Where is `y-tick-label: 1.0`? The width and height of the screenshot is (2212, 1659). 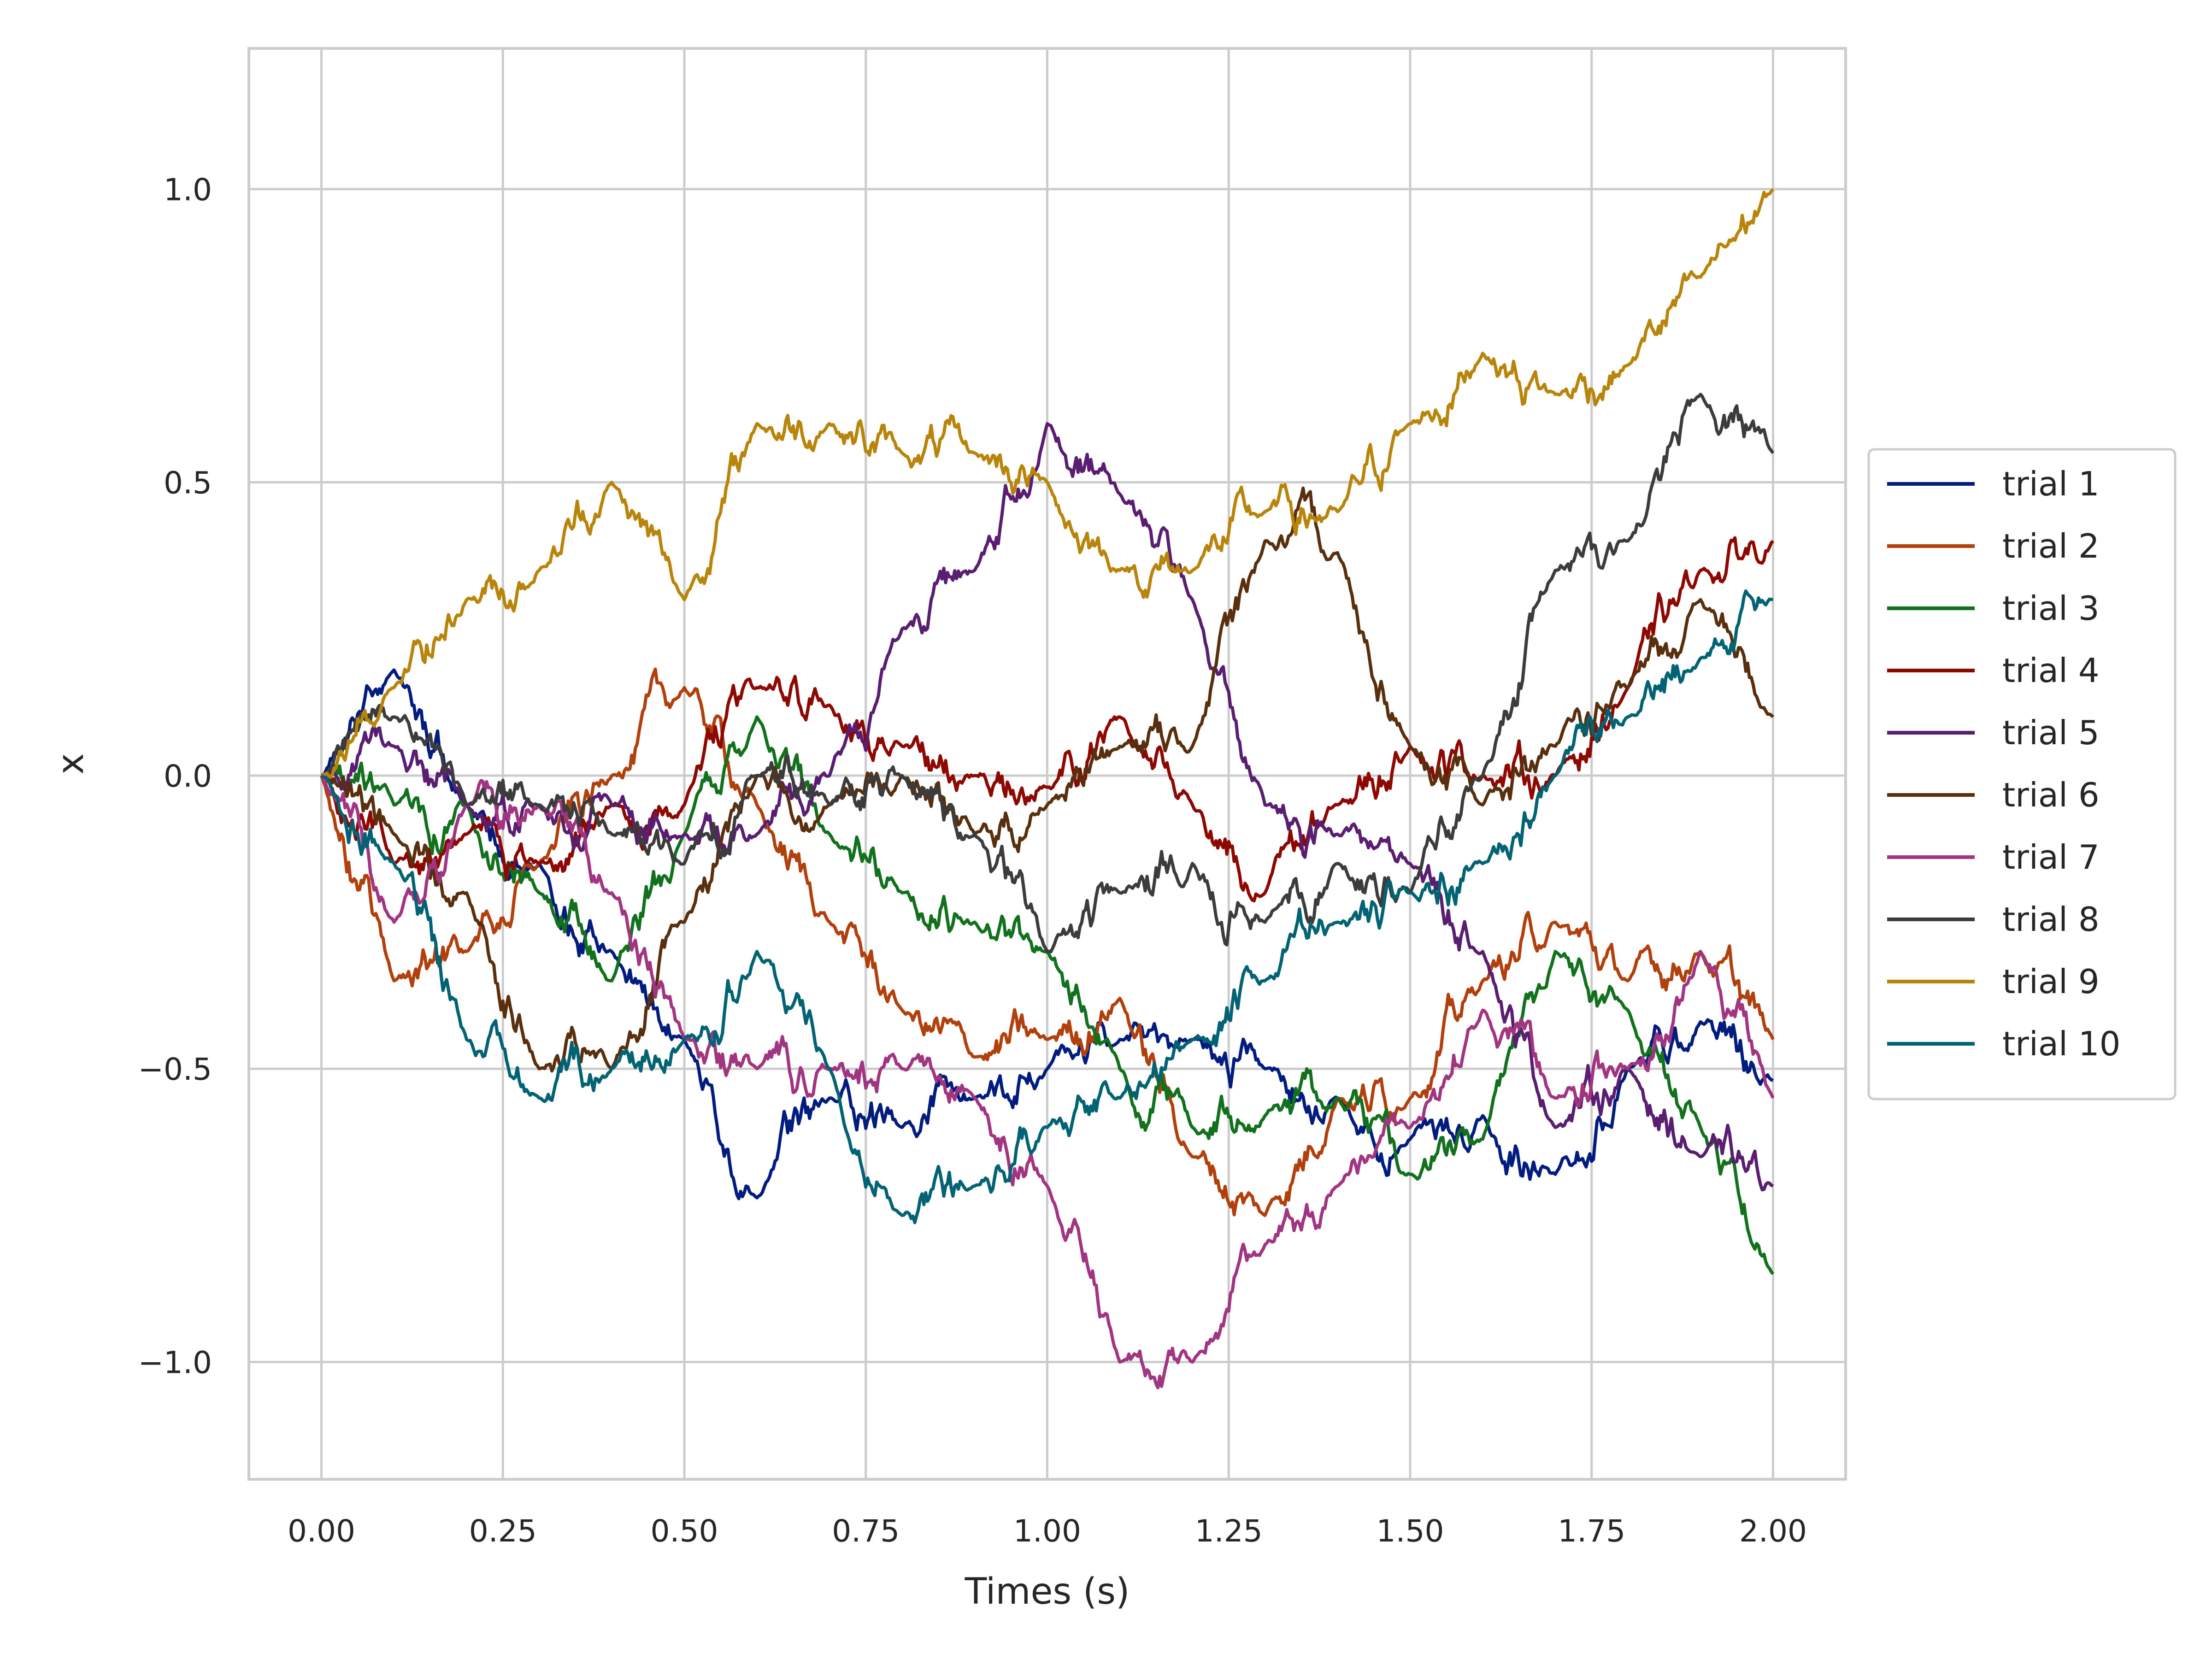 y-tick-label: 1.0 is located at coordinates (188, 189).